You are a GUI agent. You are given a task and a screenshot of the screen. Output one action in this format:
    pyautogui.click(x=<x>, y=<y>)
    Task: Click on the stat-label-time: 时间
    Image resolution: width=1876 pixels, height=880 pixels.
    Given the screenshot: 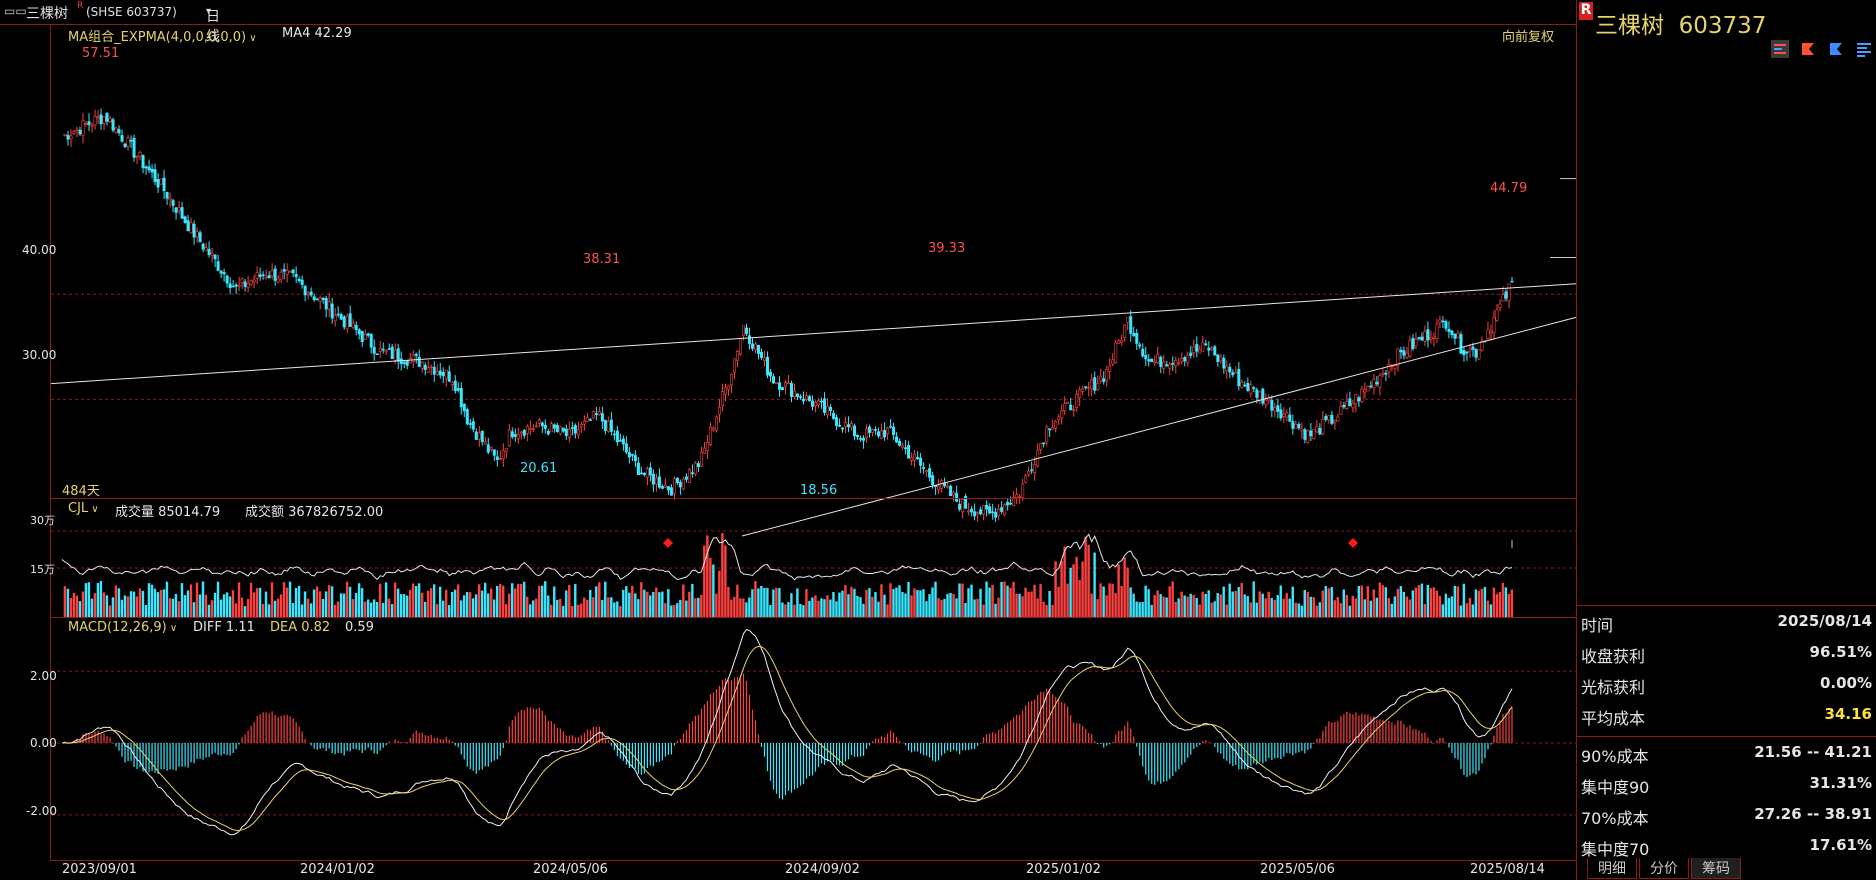 What is the action you would take?
    pyautogui.click(x=1597, y=625)
    